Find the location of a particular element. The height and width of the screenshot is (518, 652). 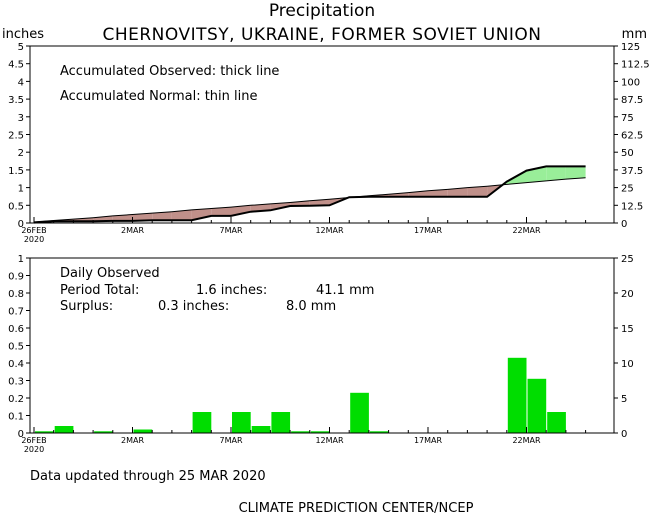

accumulated-x-tick-label: 26FEB is located at coordinates (33, 230).